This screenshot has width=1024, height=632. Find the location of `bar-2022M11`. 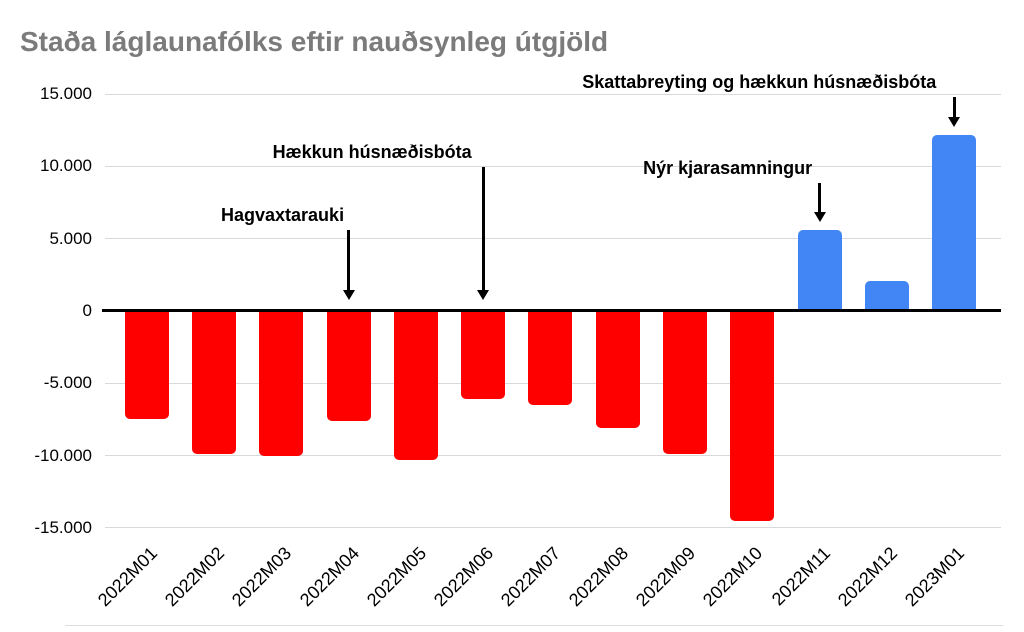

bar-2022M11 is located at coordinates (819, 270).